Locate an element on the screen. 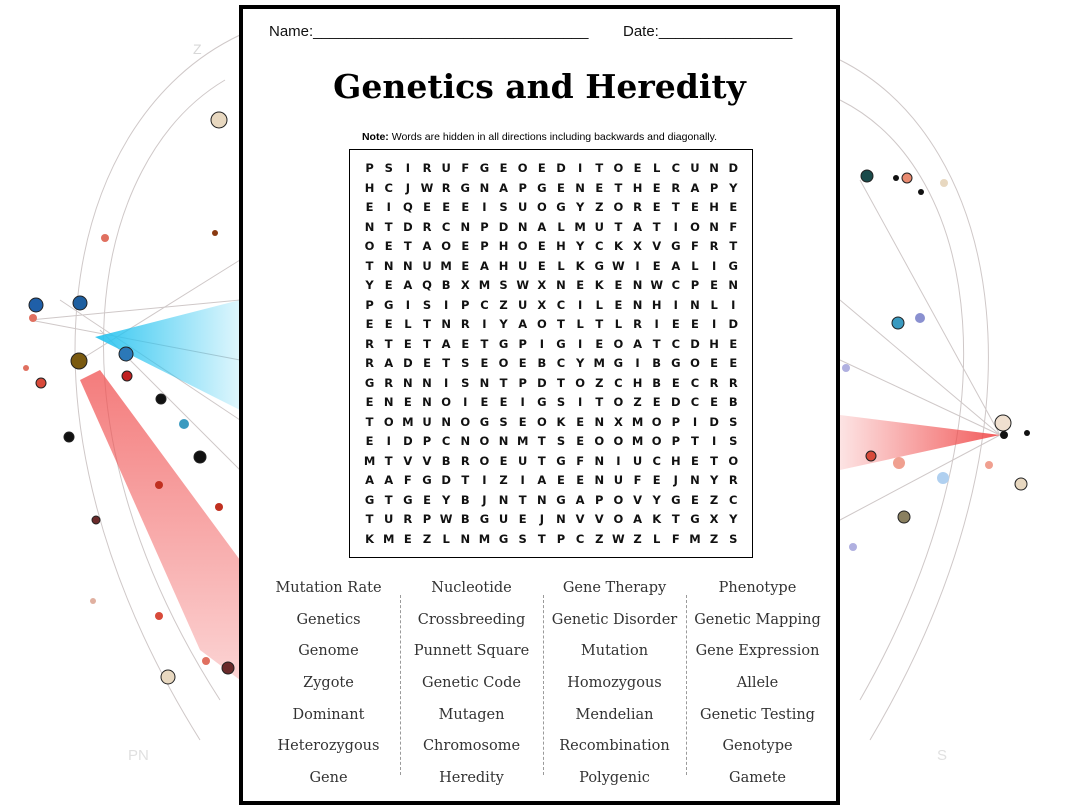 Image resolution: width=1078 pixels, height=809 pixels. word-bank-item: Gene Expression is located at coordinates (757, 651).